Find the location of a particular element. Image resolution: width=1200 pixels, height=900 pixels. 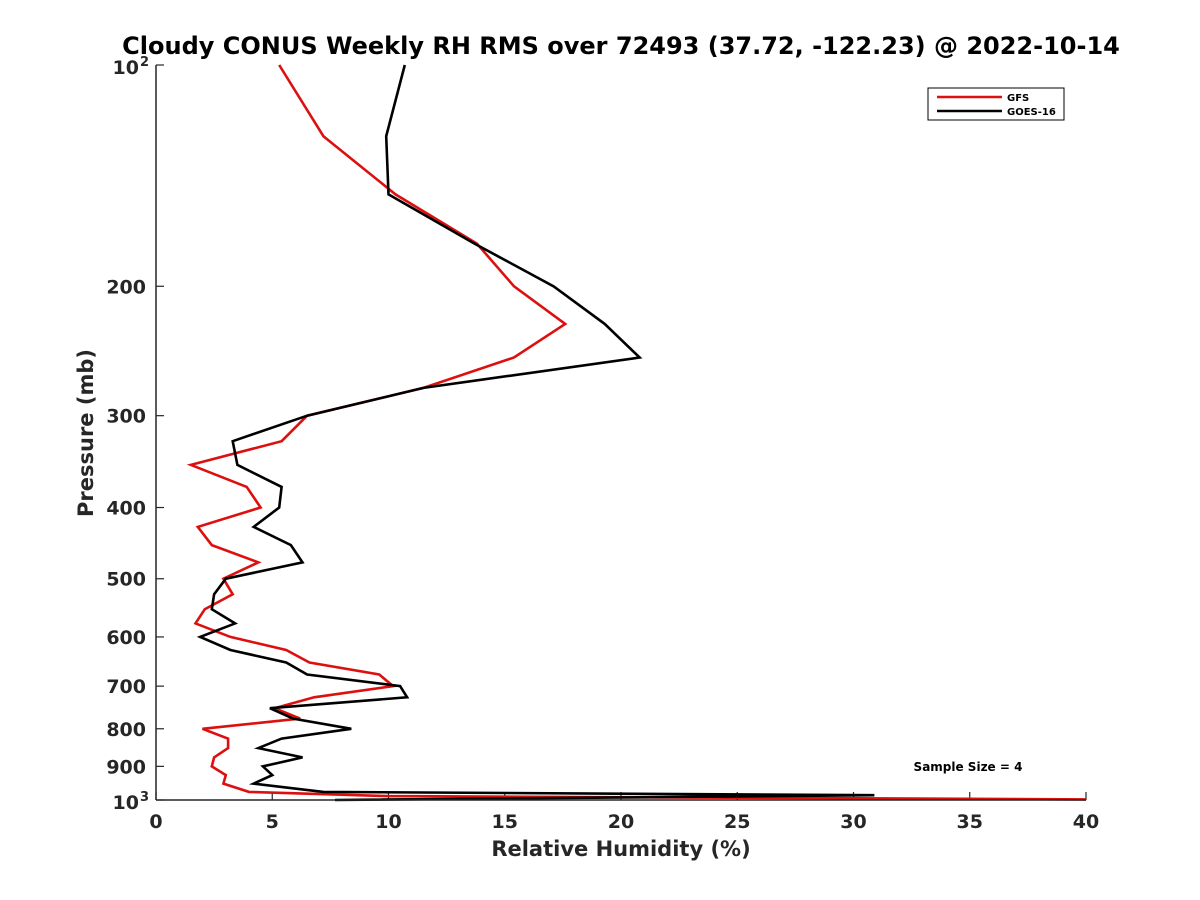

y-axis-label: Pressure (mb) is located at coordinates (86, 433).